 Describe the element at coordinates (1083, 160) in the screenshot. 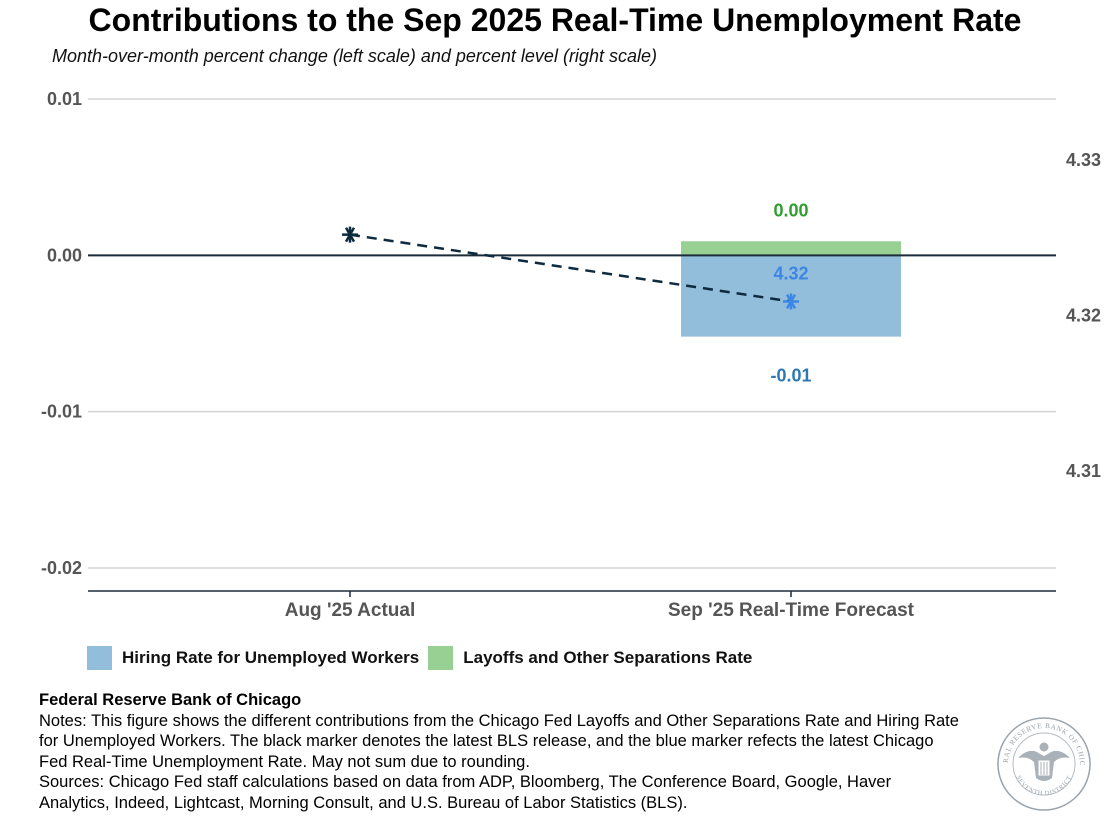

I see `right-tick-label: 4.33` at that location.